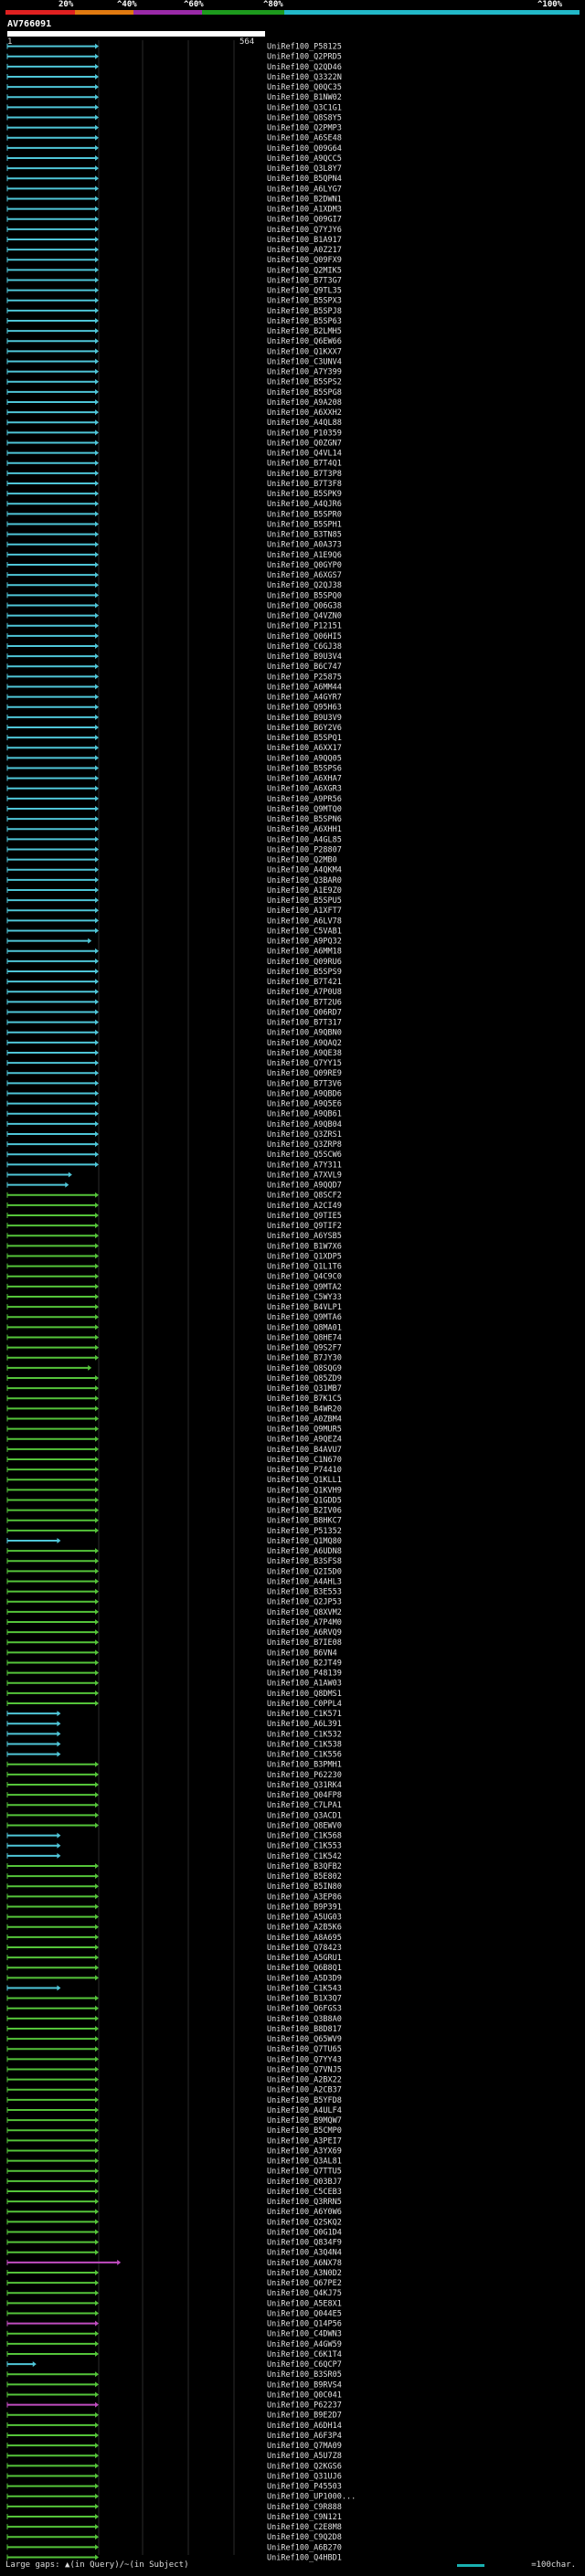 The height and width of the screenshot is (2576, 585). Describe the element at coordinates (304, 768) in the screenshot. I see `hit-label: UniRef100_B5SPS6` at that location.